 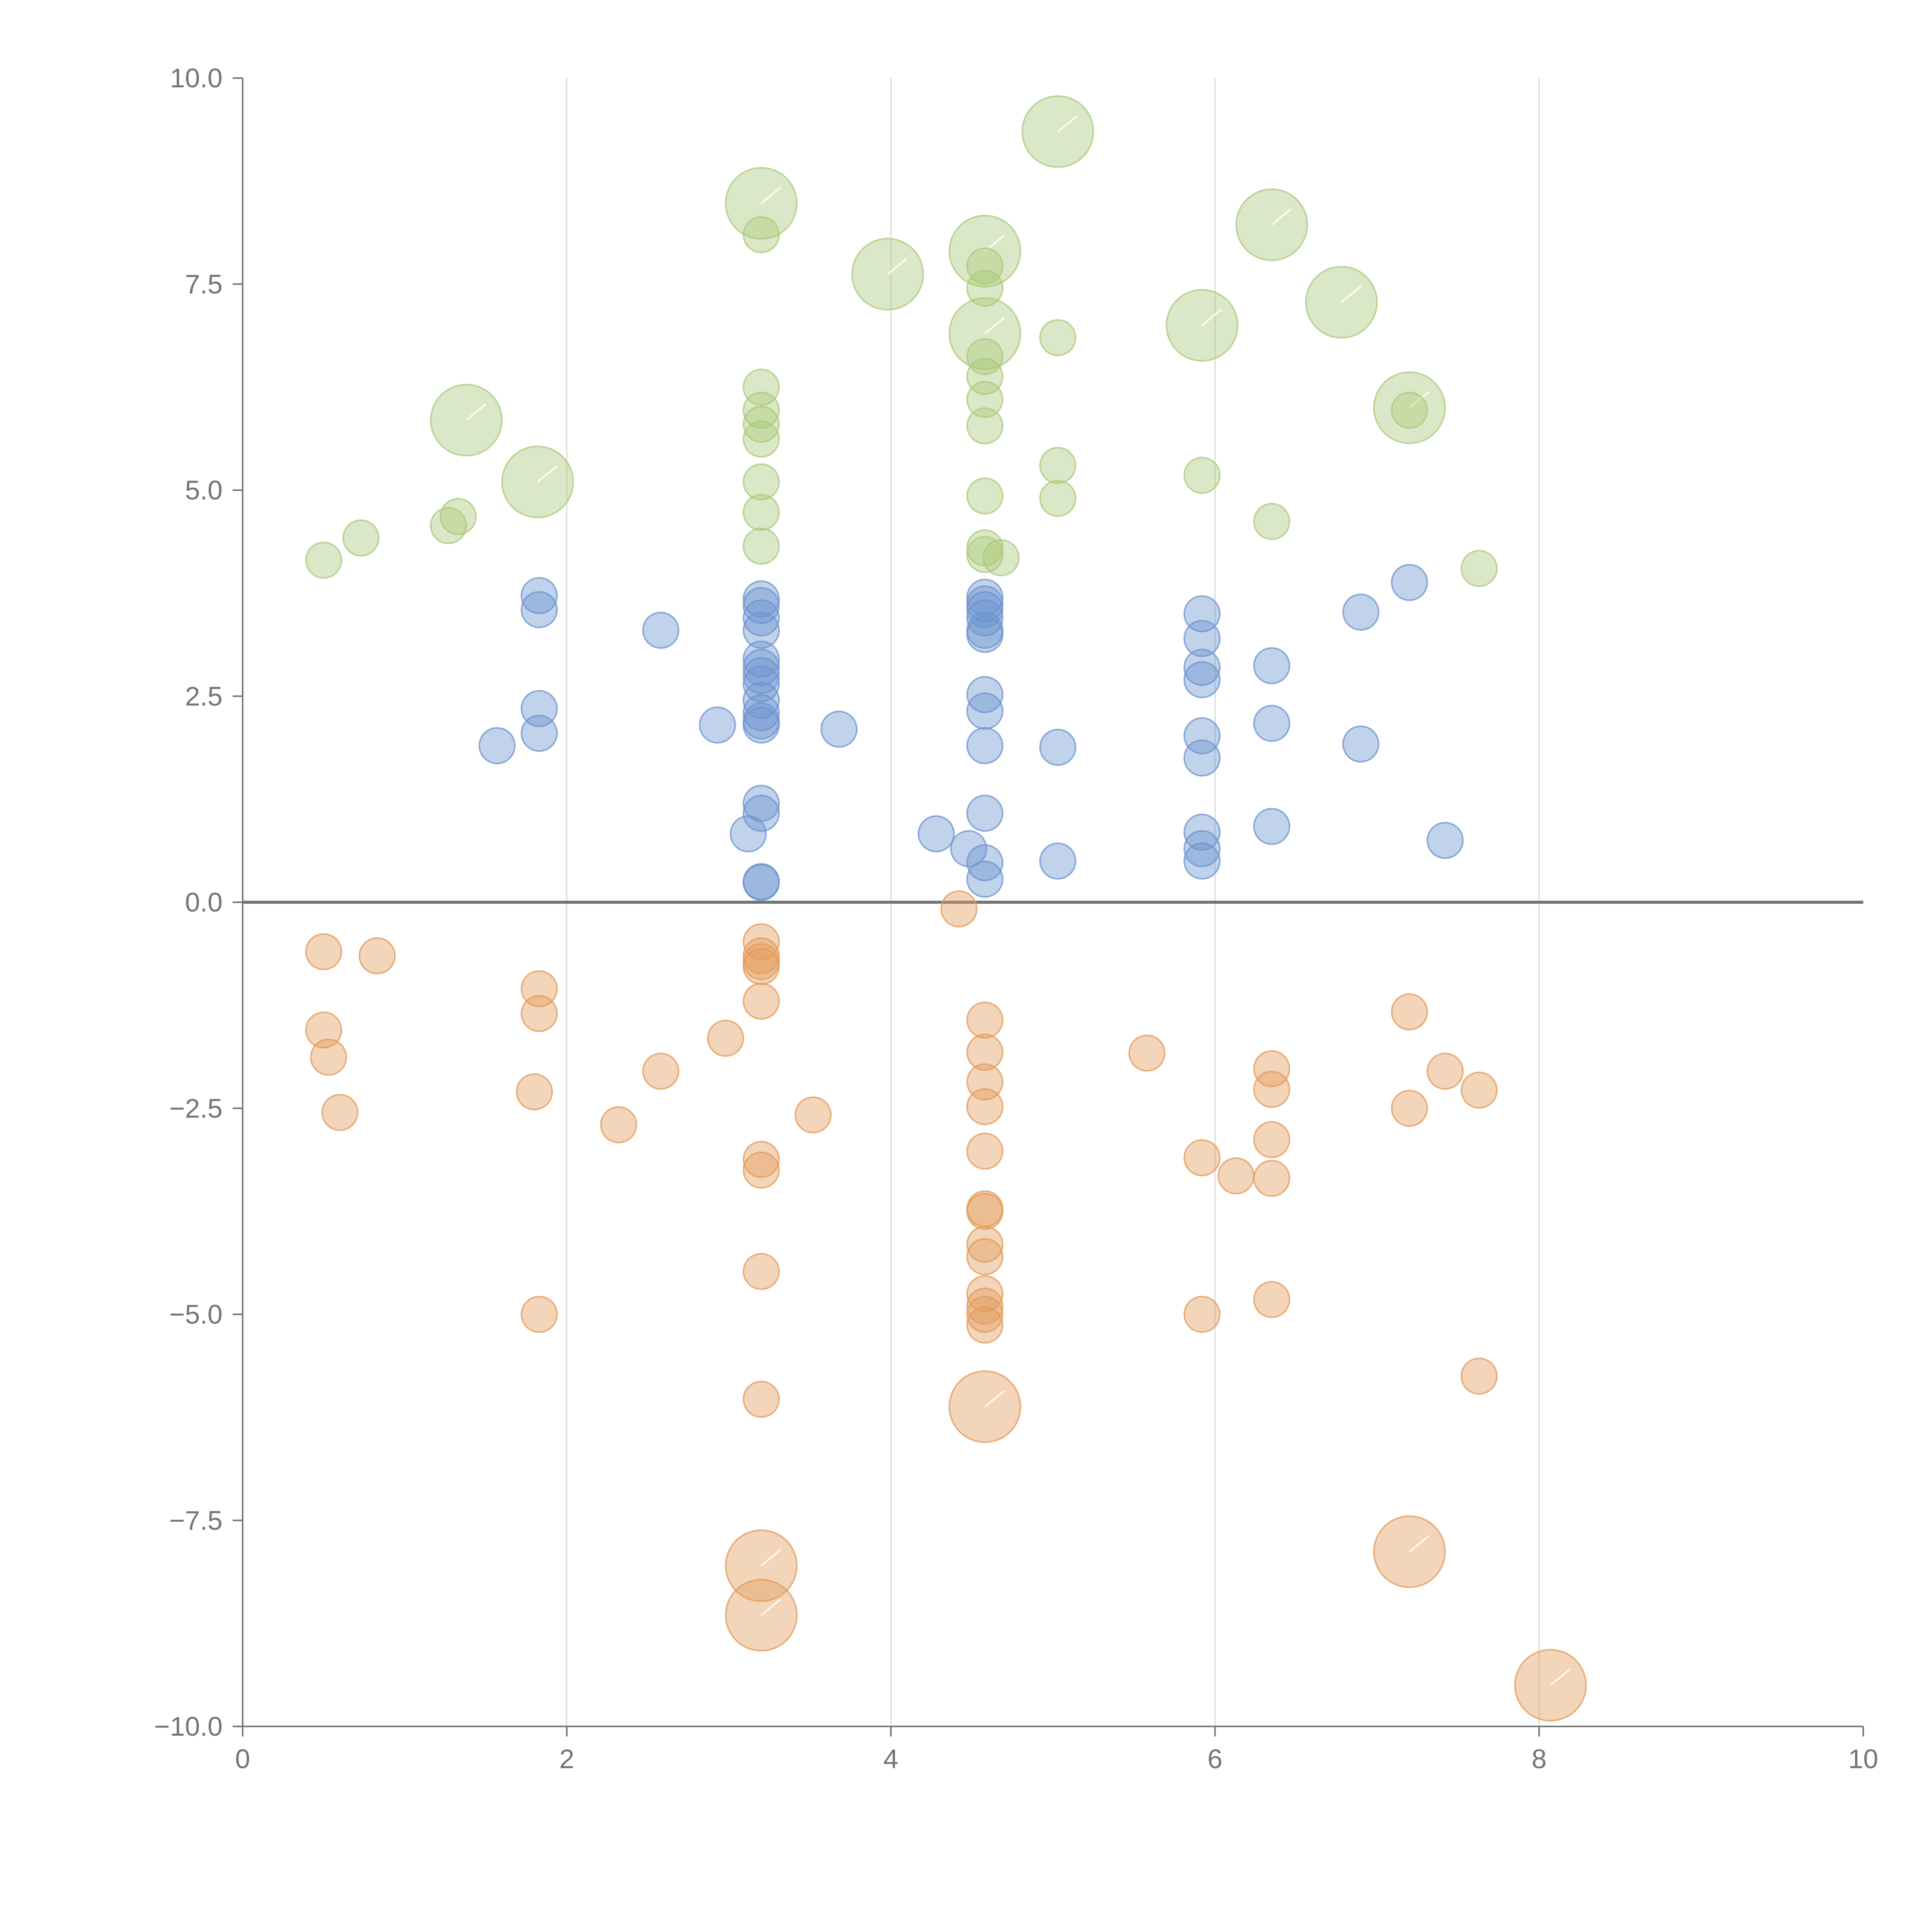 What do you see at coordinates (204, 490) in the screenshot?
I see `y-tick-label: 5.0` at bounding box center [204, 490].